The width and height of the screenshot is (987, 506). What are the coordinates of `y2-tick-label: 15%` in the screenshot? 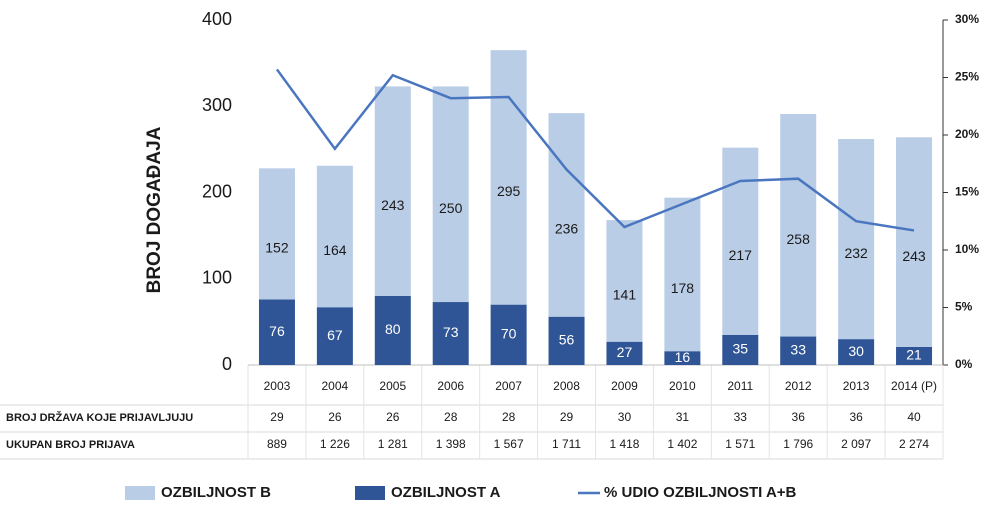 It's located at (967, 192).